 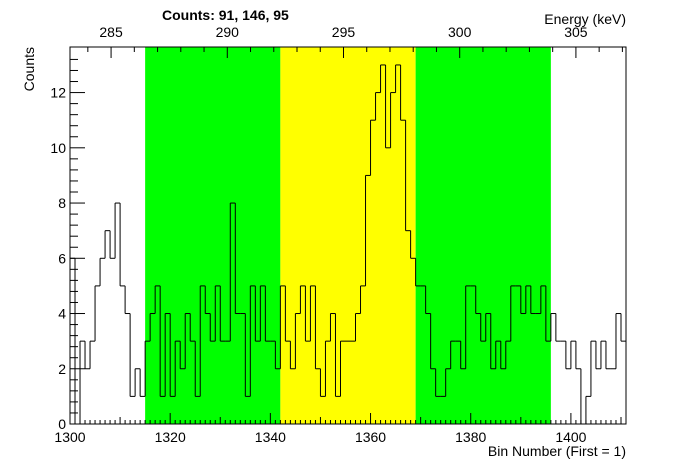 What do you see at coordinates (62, 314) in the screenshot?
I see `y-tick-label: 4` at bounding box center [62, 314].